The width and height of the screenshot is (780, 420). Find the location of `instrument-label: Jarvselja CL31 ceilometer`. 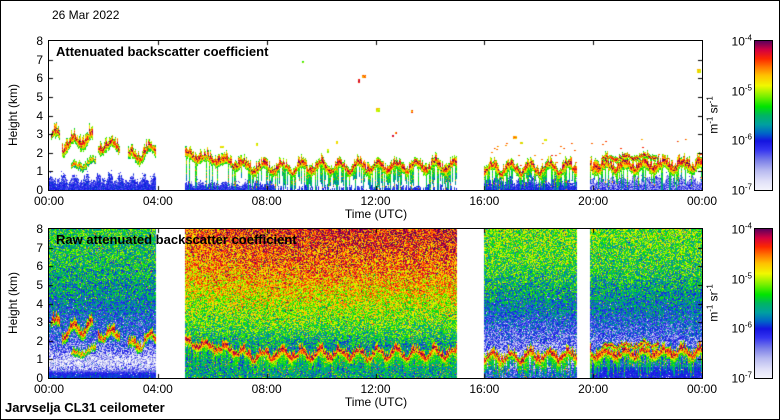

instrument-label: Jarvselja CL31 ceilometer is located at coordinates (85, 407).